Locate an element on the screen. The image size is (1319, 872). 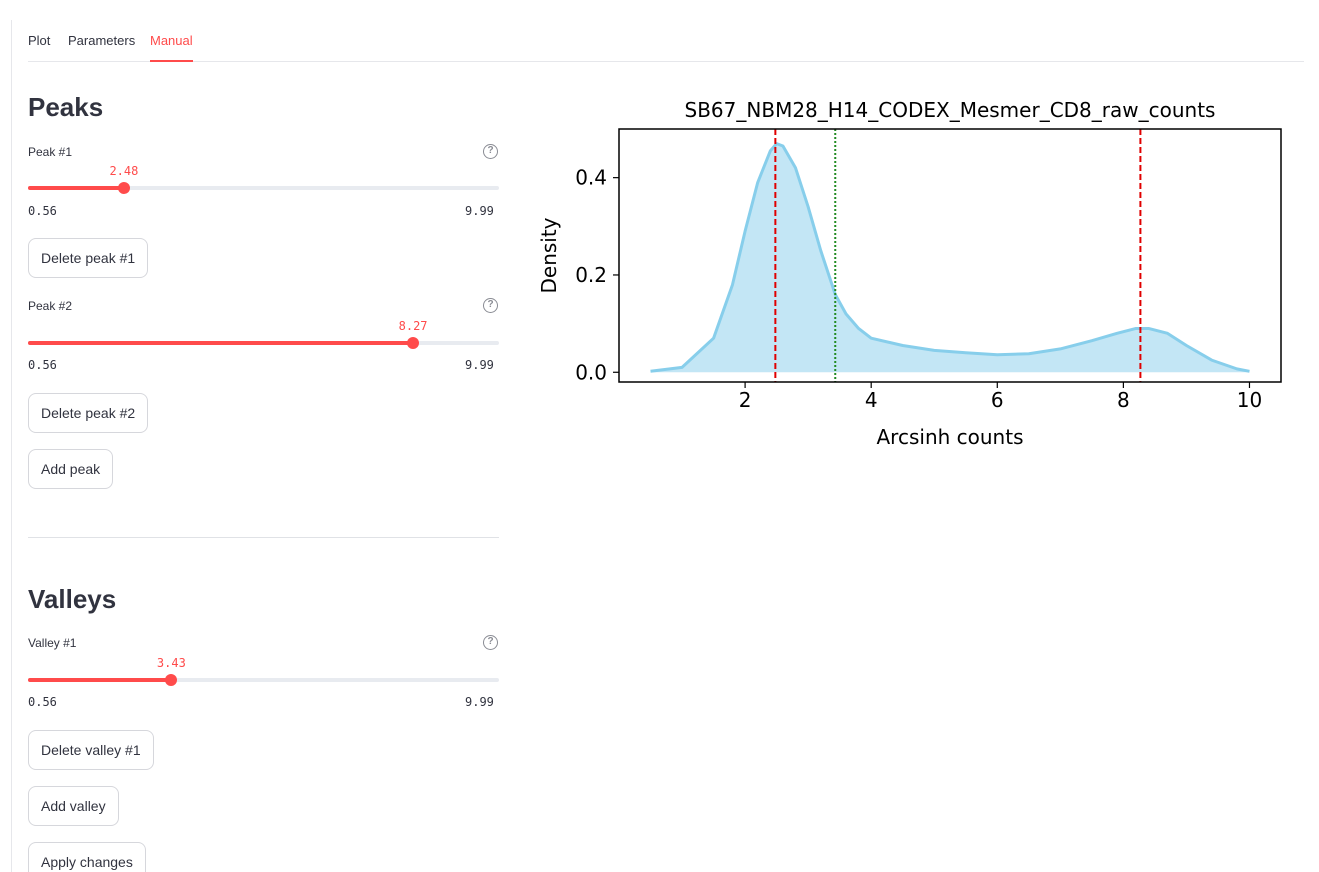
peak-1-label: Peak #1 is located at coordinates (50, 152).